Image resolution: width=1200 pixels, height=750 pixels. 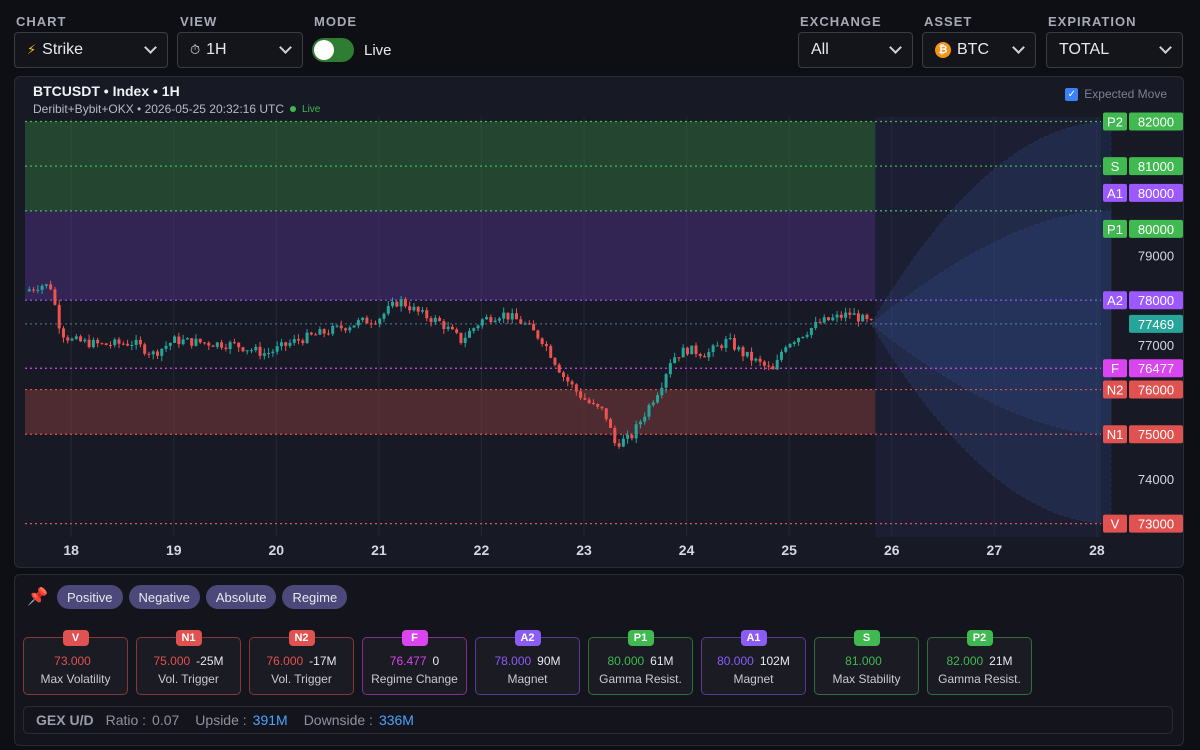 What do you see at coordinates (106, 91) in the screenshot?
I see `chart-title: BTCUSDT • Index • 1H` at bounding box center [106, 91].